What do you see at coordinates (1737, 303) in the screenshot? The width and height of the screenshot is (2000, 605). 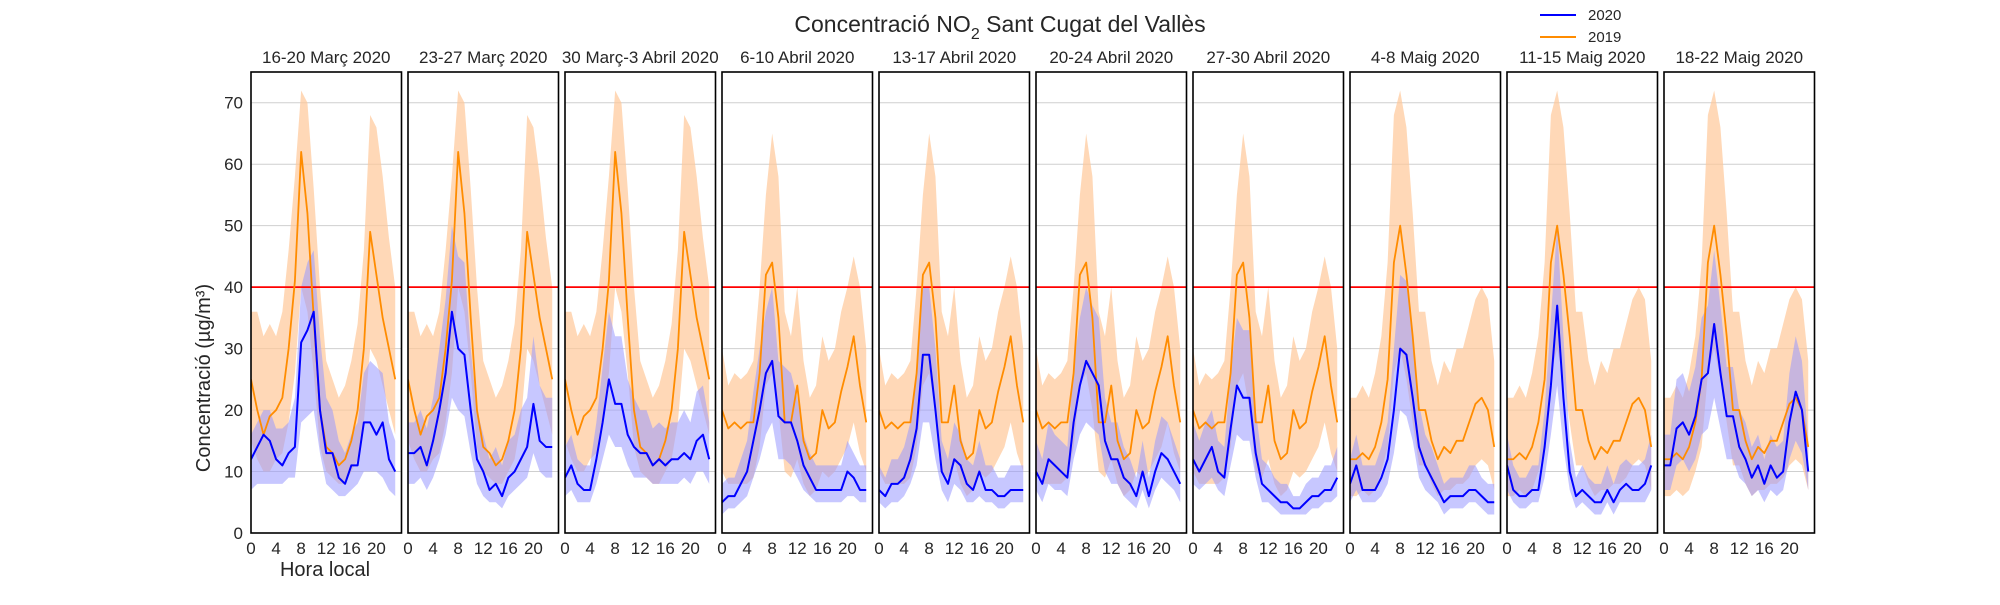 I see `panel-10: 18-22 Maig 2020 0 4 8 12 16 20` at bounding box center [1737, 303].